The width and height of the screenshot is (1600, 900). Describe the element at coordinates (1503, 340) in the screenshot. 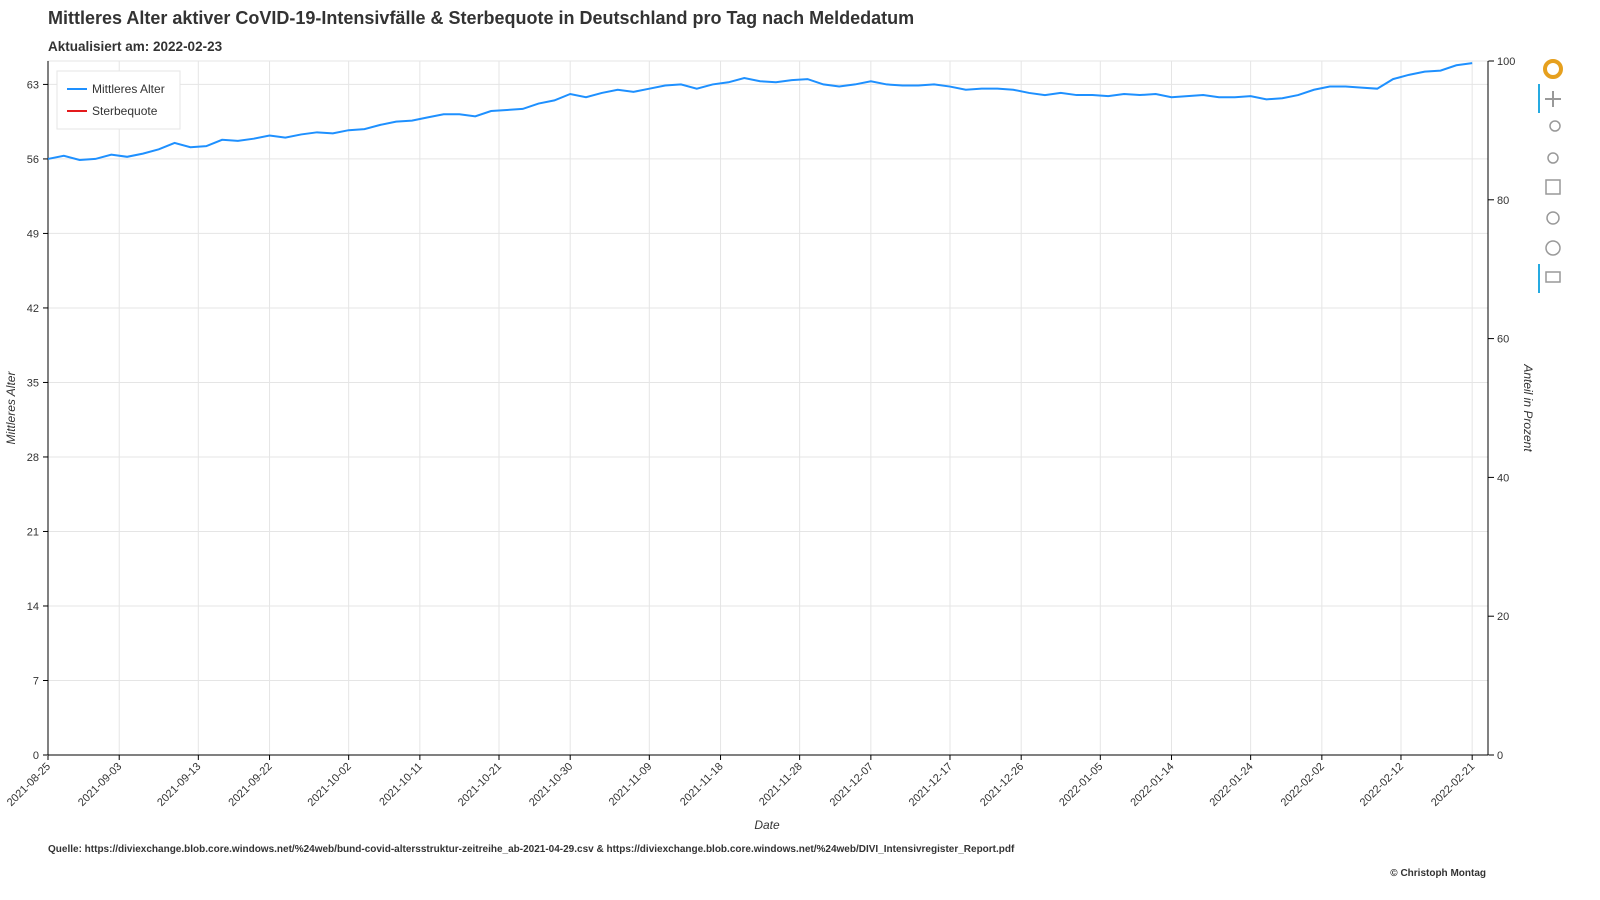

I see `y2-tick-label: 60` at that location.